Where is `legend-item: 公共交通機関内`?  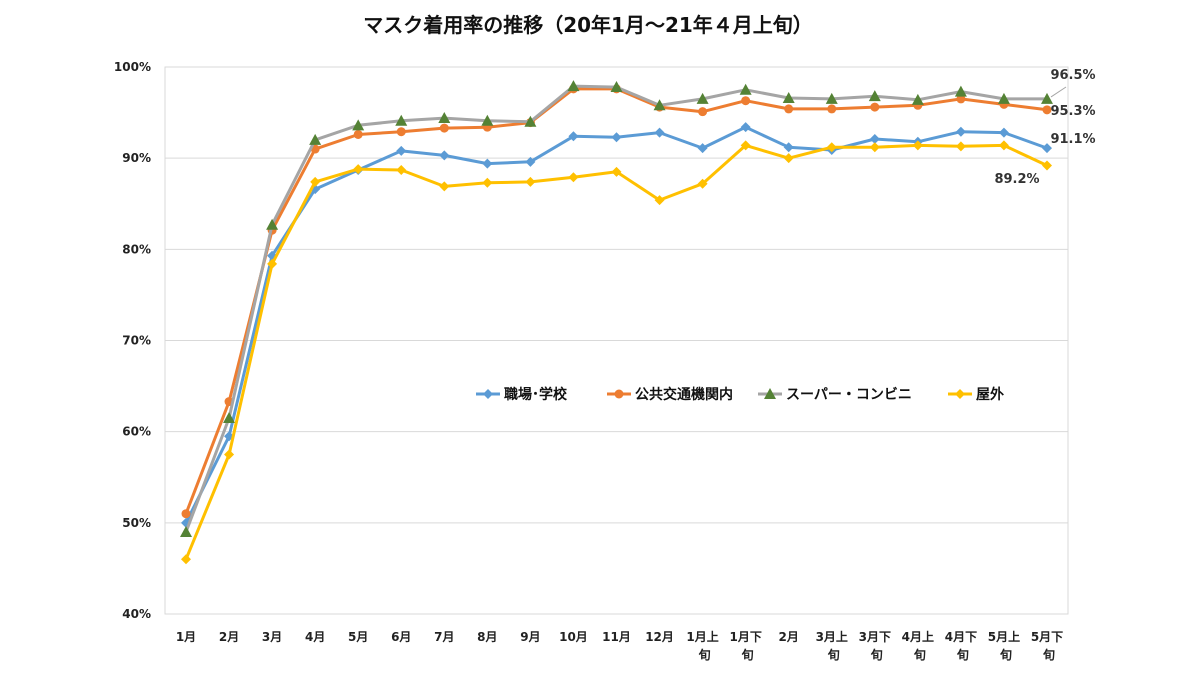 legend-item: 公共交通機関内 is located at coordinates (670, 394).